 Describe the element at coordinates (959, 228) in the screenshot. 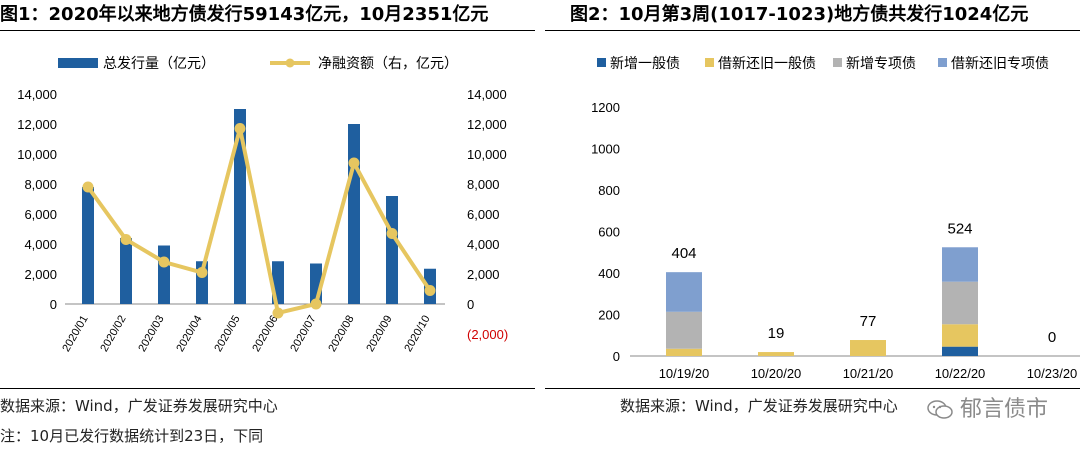

I see `total-label: 524` at that location.